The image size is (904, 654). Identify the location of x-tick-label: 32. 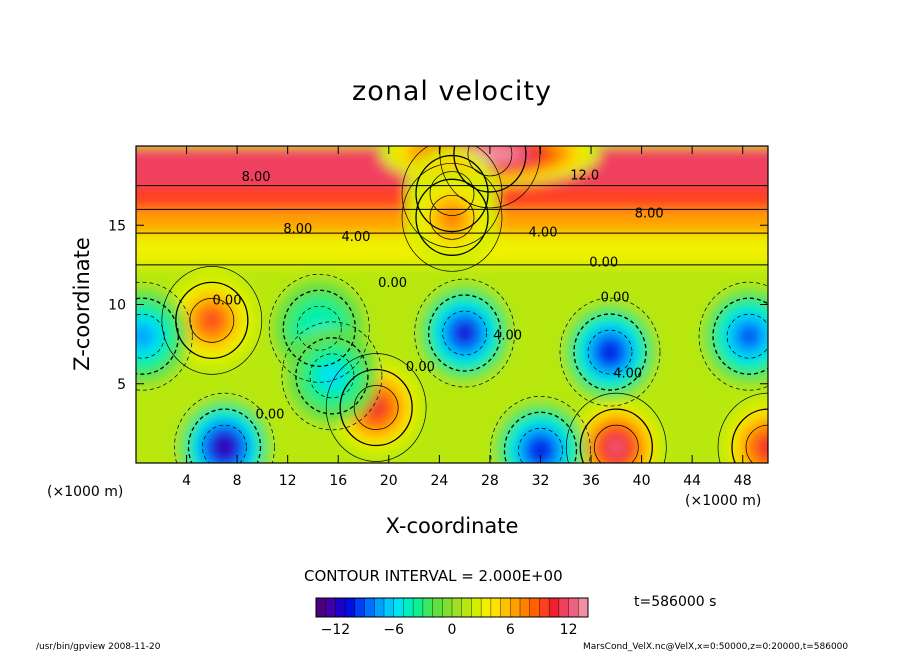
(541, 481).